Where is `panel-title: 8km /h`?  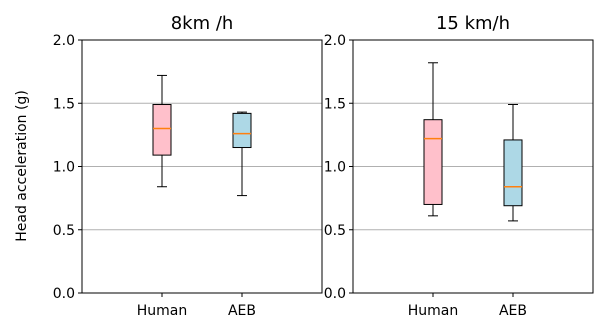
panel-title: 8km /h is located at coordinates (202, 23).